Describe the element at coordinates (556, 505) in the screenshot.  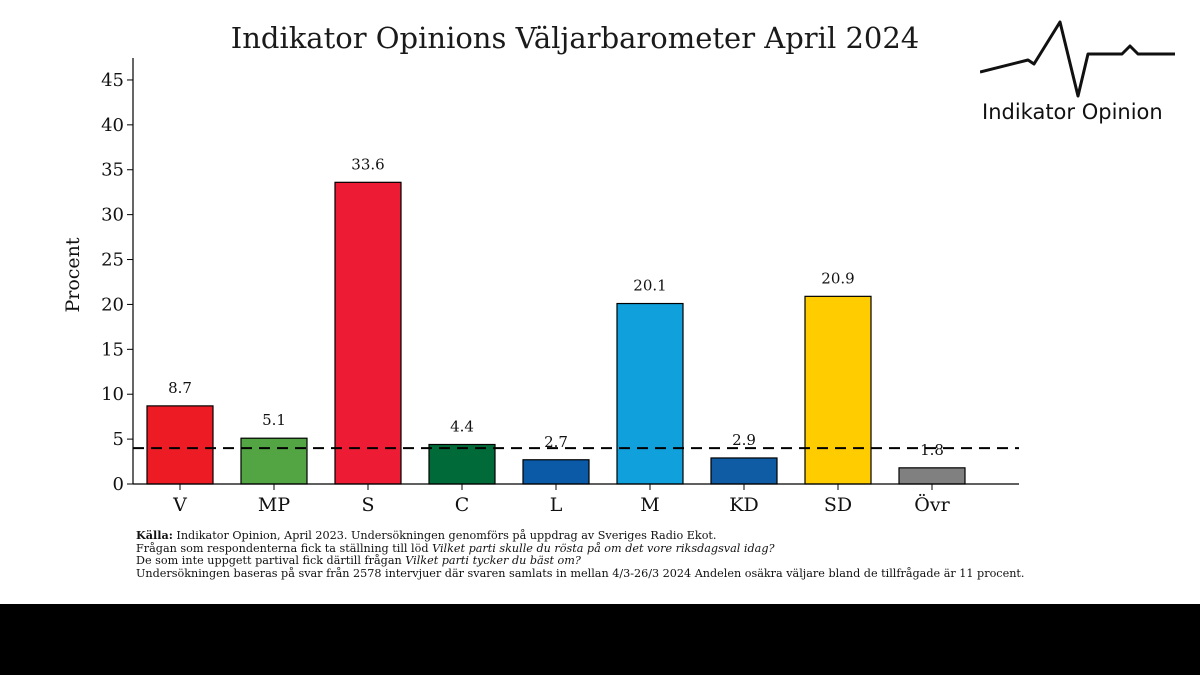
I see `category-label-L: L` at that location.